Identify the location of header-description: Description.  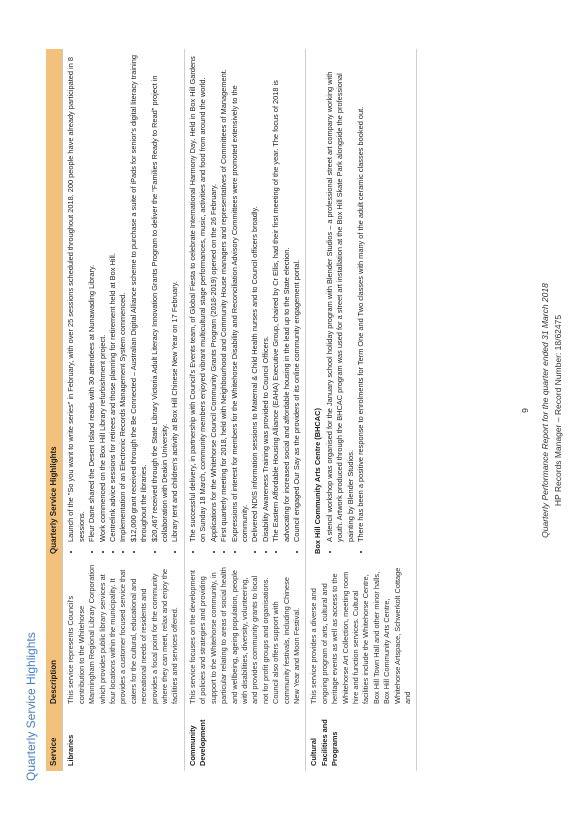
(54, 634).